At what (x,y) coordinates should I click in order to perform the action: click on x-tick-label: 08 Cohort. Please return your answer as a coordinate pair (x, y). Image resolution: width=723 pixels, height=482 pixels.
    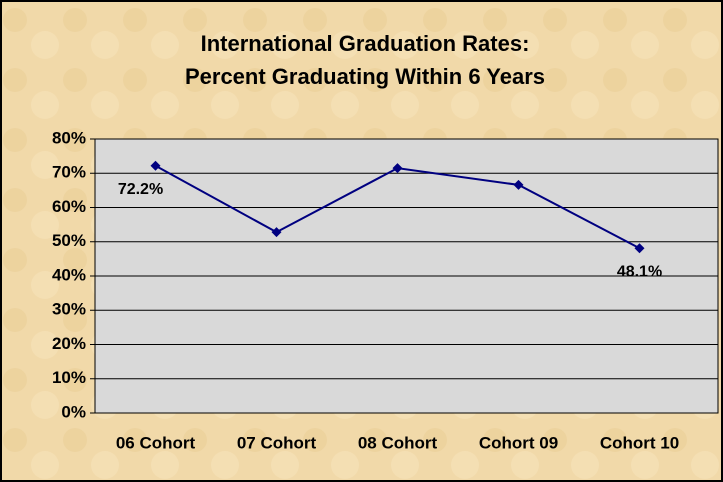
    Looking at the image, I should click on (398, 442).